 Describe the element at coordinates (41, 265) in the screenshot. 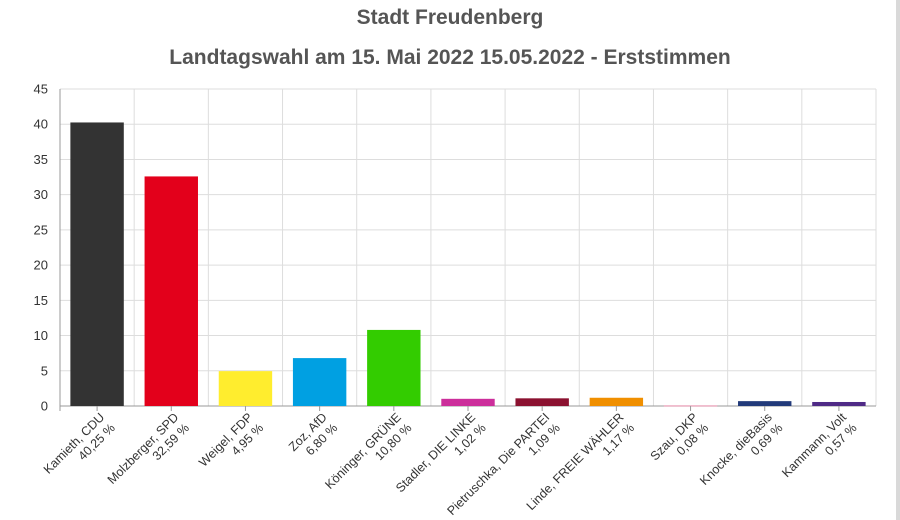

I see `y-tick-label: 20` at that location.